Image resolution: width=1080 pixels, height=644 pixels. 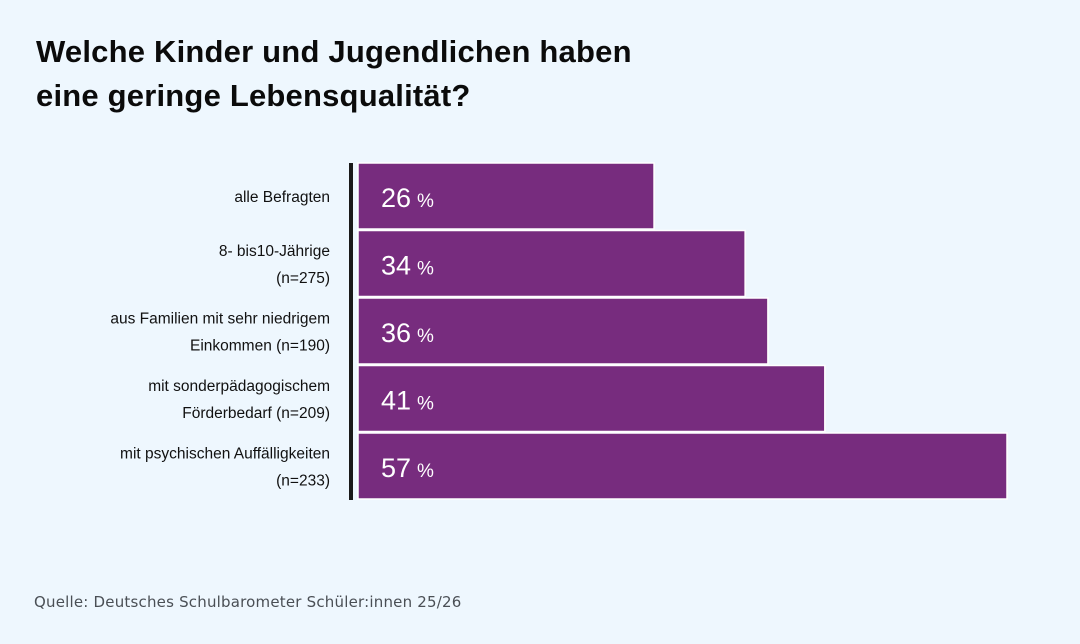 I want to click on category-label-1-1: (n=275), so click(x=303, y=278).